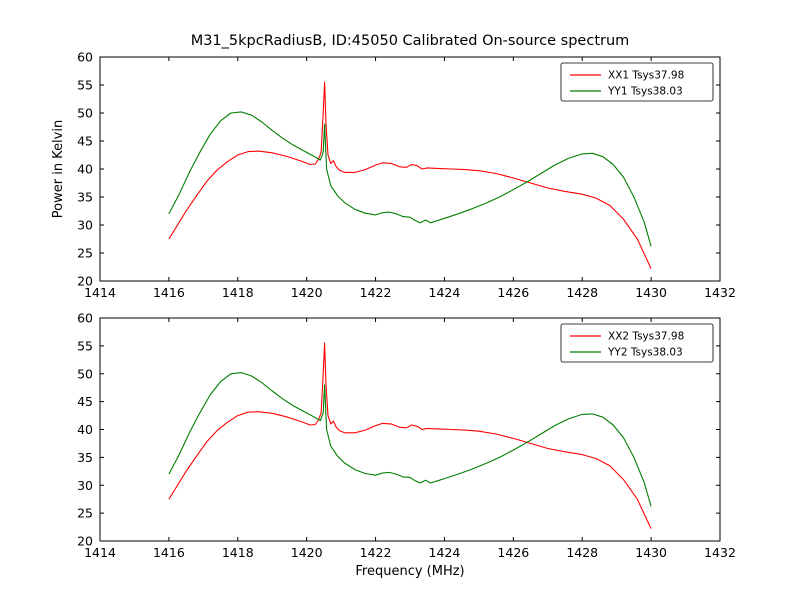  I want to click on legend-label: YY1 Tsys38.03, so click(645, 92).